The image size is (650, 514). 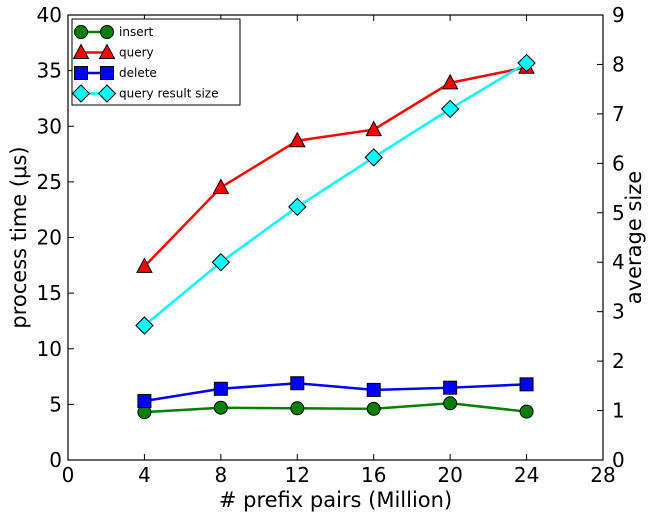 I want to click on x-tick-label: 28, so click(x=602, y=475).